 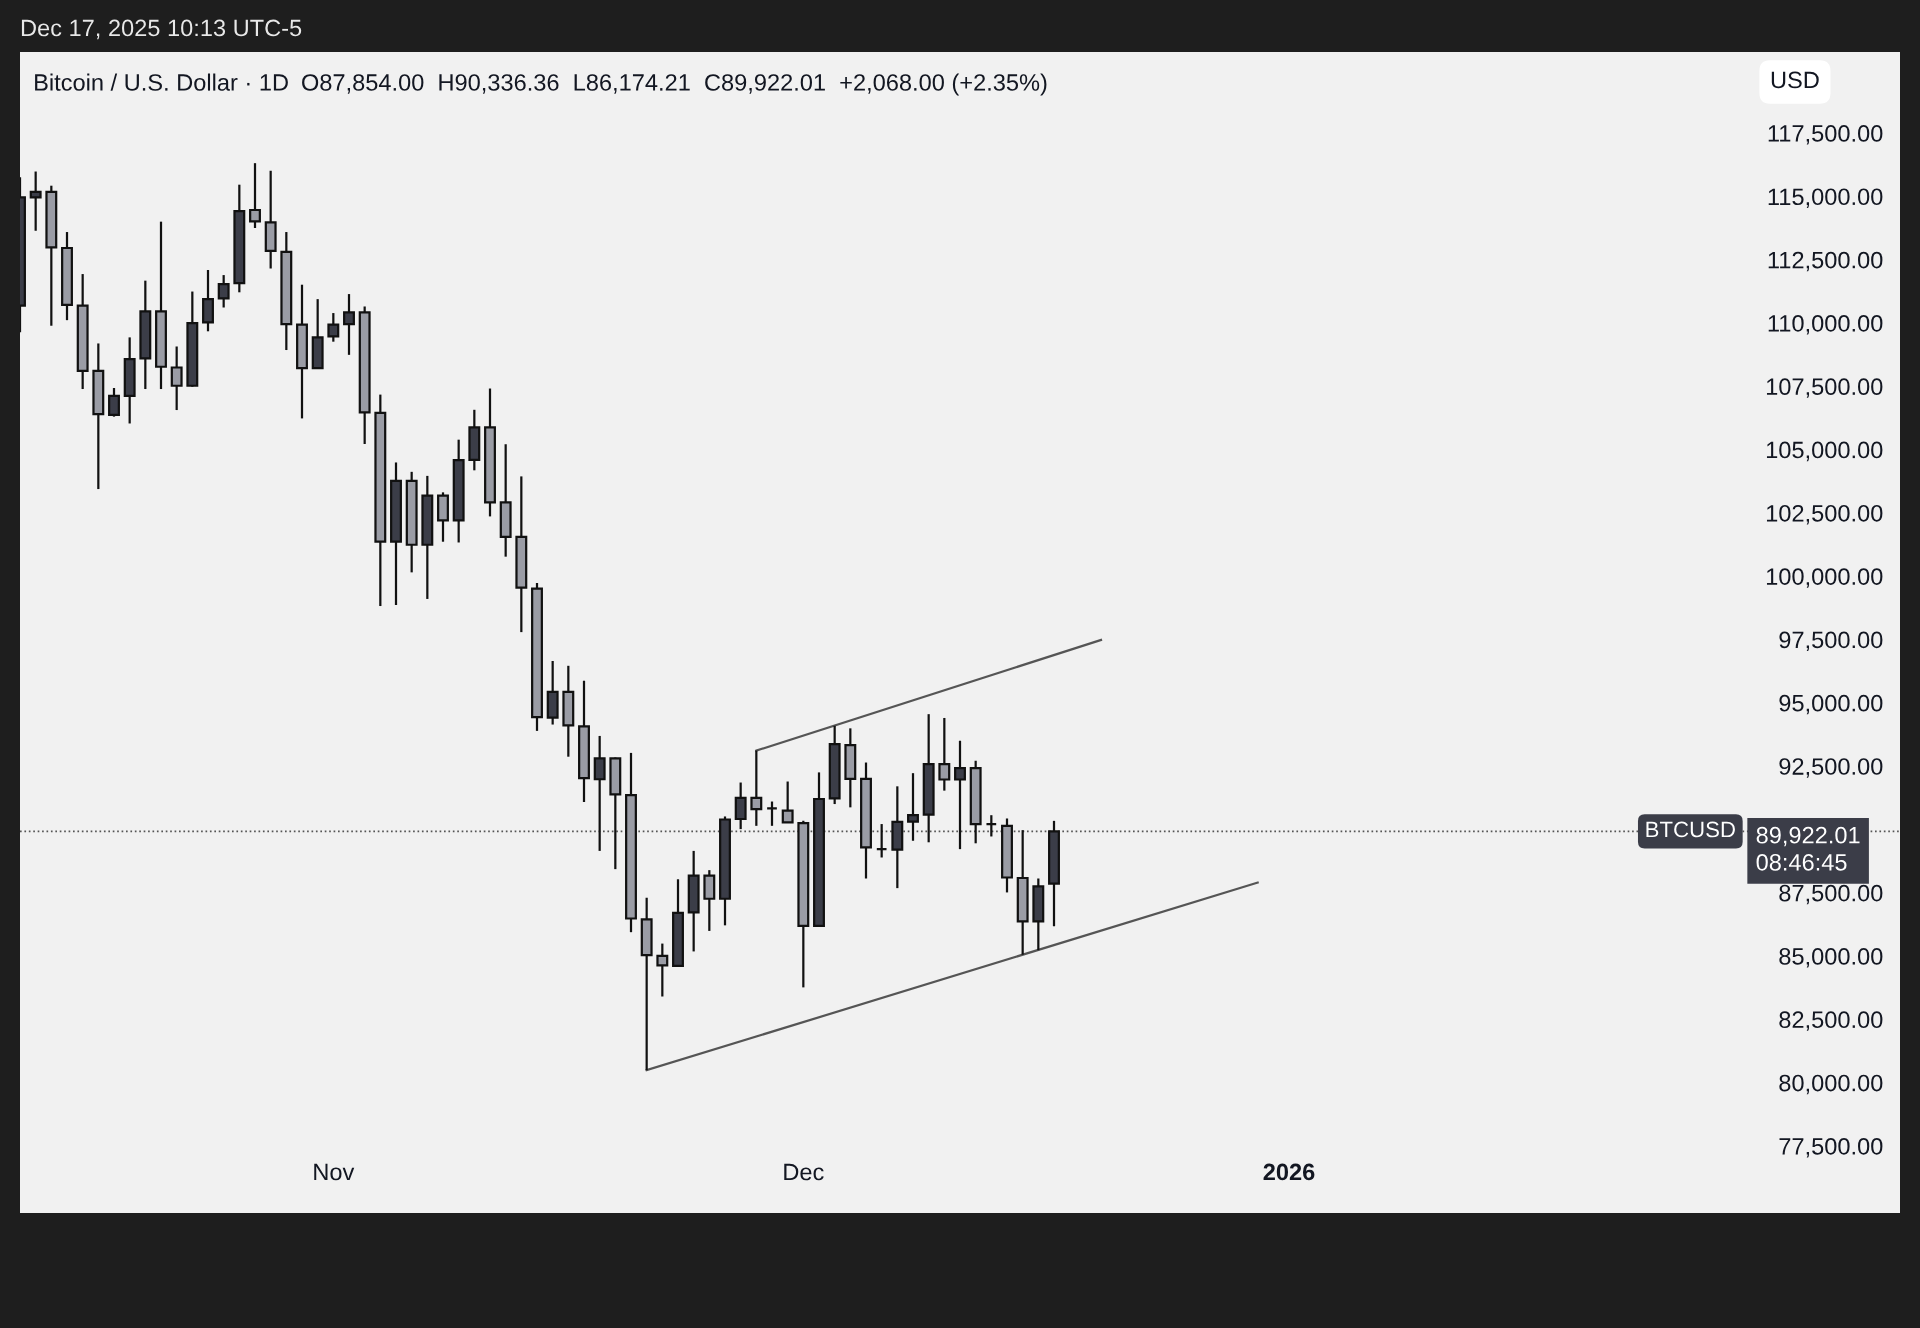 I want to click on x-tick-label: Dec, so click(x=804, y=1172).